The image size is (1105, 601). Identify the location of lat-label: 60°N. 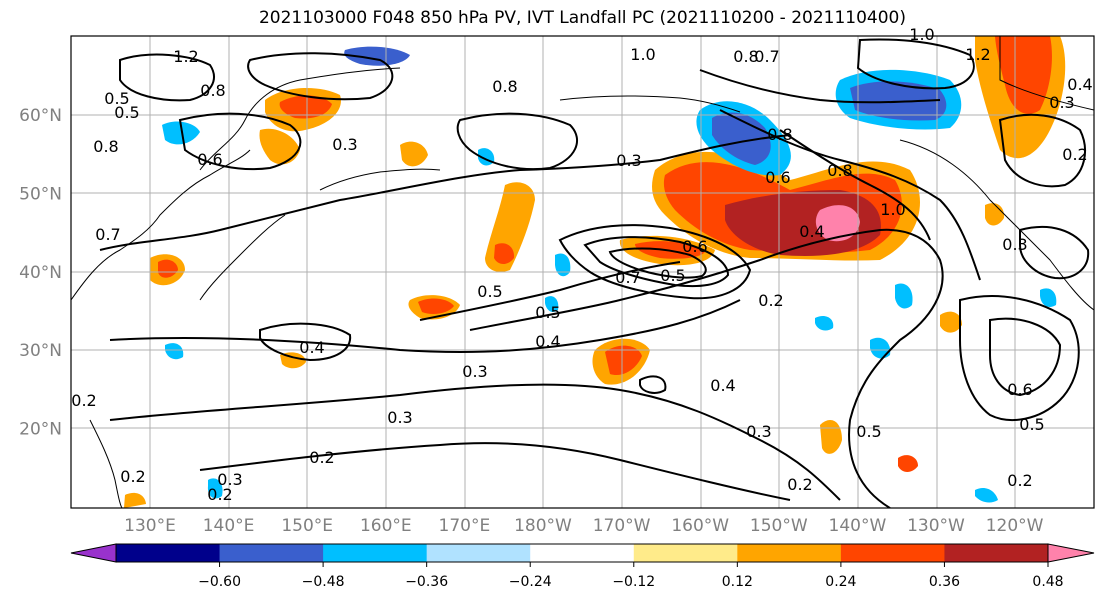
(40, 116).